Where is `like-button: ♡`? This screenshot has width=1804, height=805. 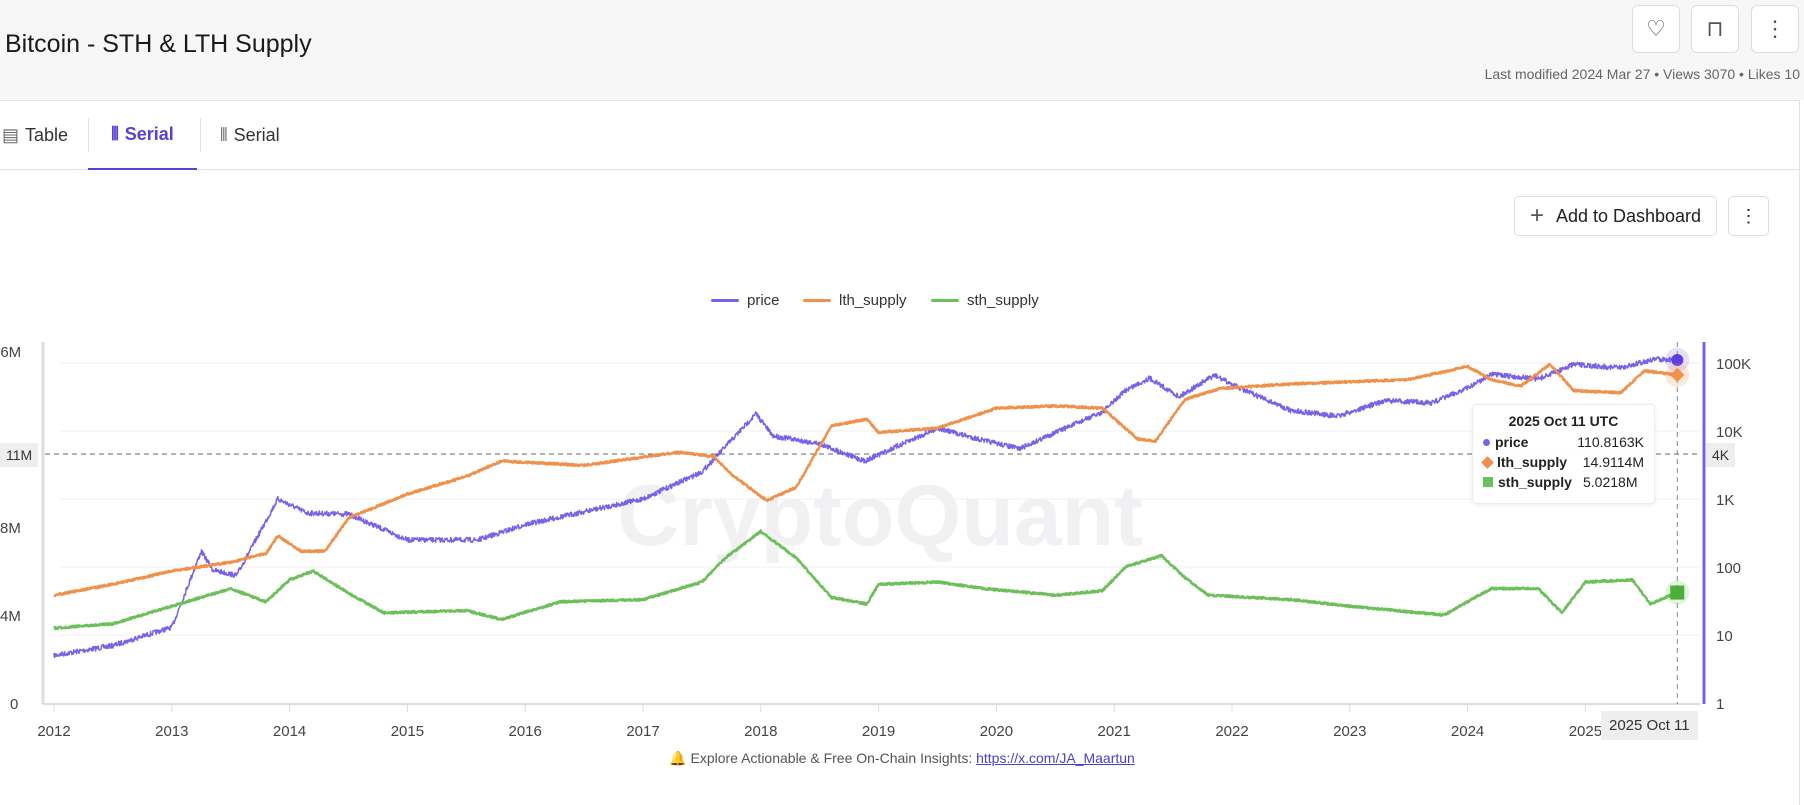
like-button: ♡ is located at coordinates (1656, 29).